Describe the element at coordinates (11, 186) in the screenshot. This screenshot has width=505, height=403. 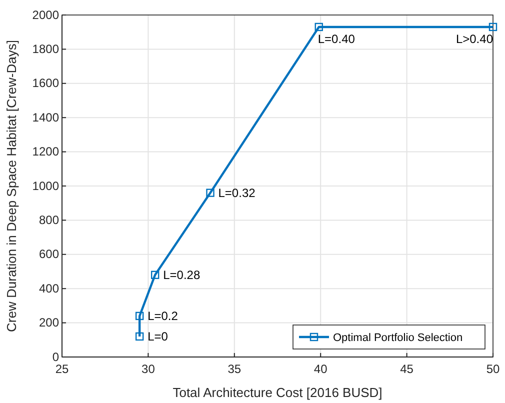
I see `y-axis-title: Crew Duration in Deep Space Habitat [Crew-Days]` at that location.